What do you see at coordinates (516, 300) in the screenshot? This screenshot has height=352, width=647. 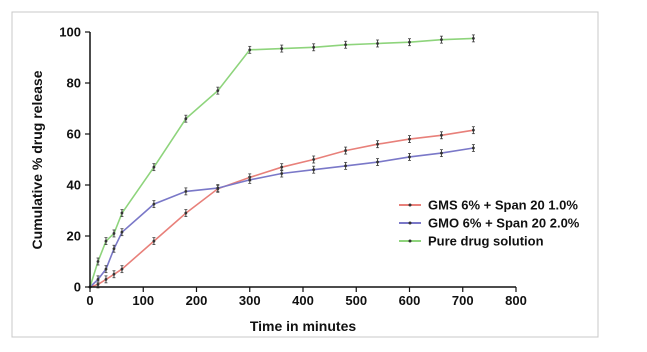 I see `x-tick-label: 800` at bounding box center [516, 300].